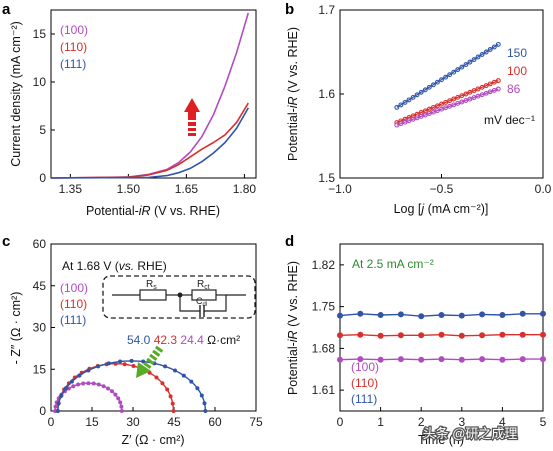  Describe the element at coordinates (139, 340) in the screenshot. I see `resistance-111: 54.0` at that location.